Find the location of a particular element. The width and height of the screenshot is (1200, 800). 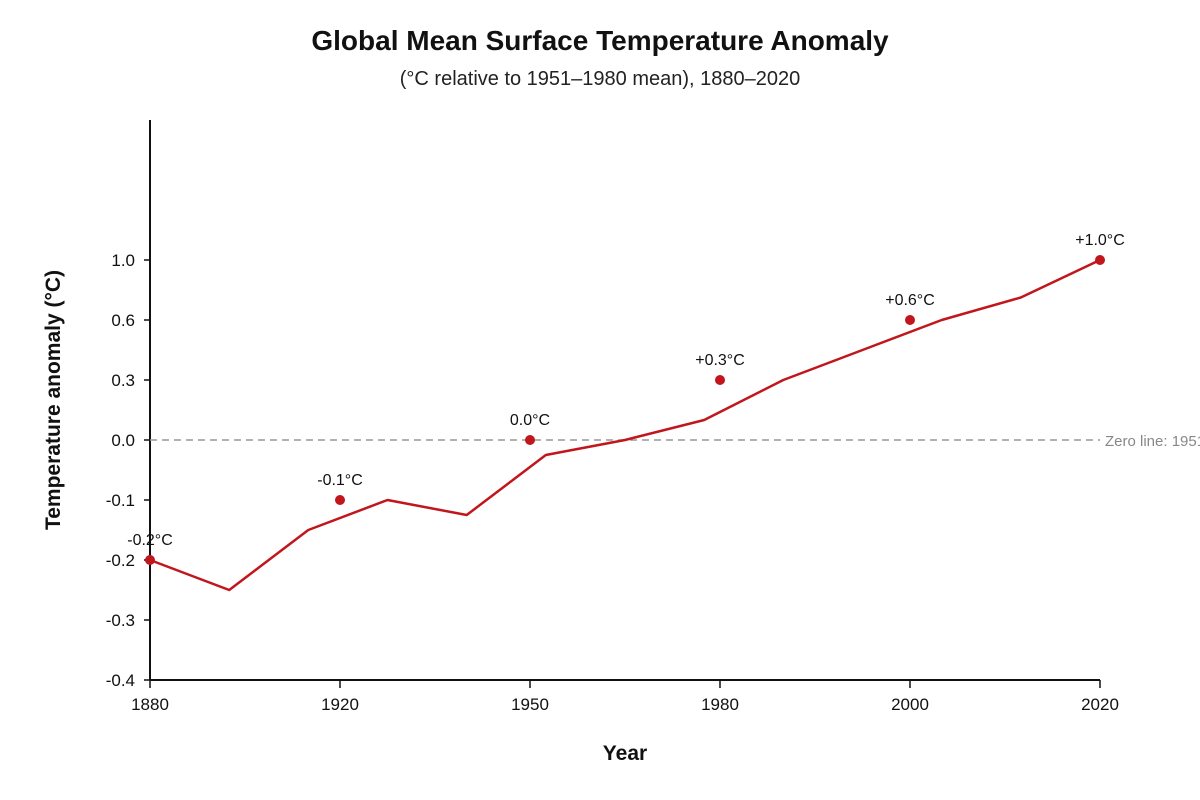

x-tick-label: 2020 is located at coordinates (1100, 704).